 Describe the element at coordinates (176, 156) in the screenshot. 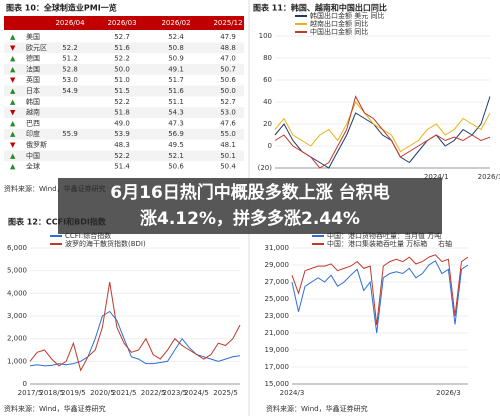

I see `table-cell: 52.1` at that location.